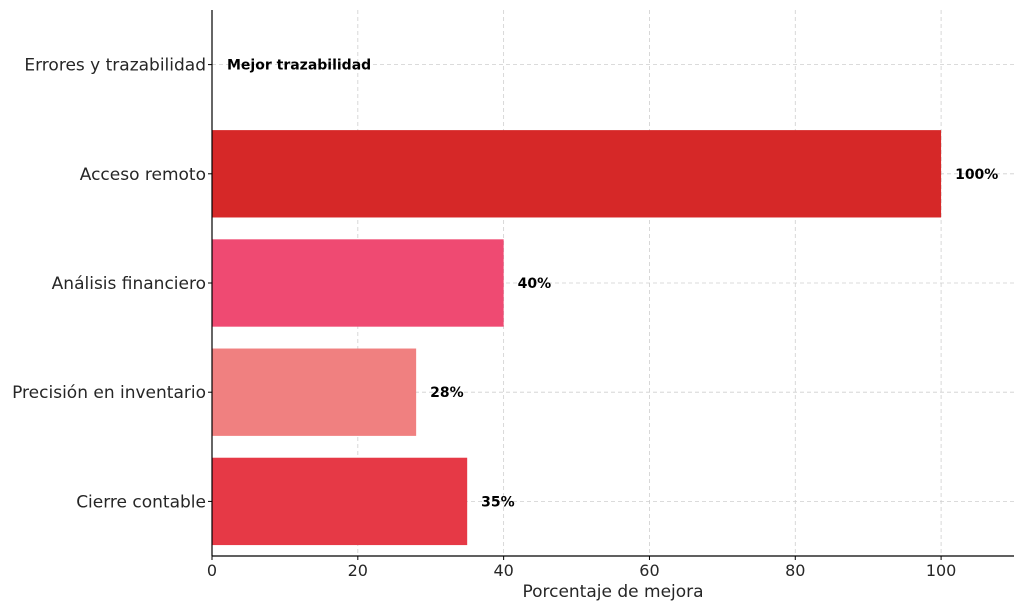 Image resolution: width=1024 pixels, height=615 pixels. Describe the element at coordinates (115, 66) in the screenshot. I see `y-tick-label: Errores y trazabilidad` at that location.